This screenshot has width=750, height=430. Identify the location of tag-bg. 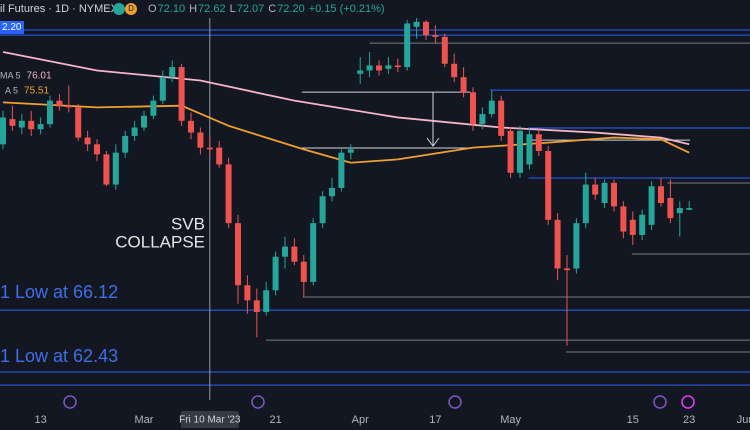
(12, 27).